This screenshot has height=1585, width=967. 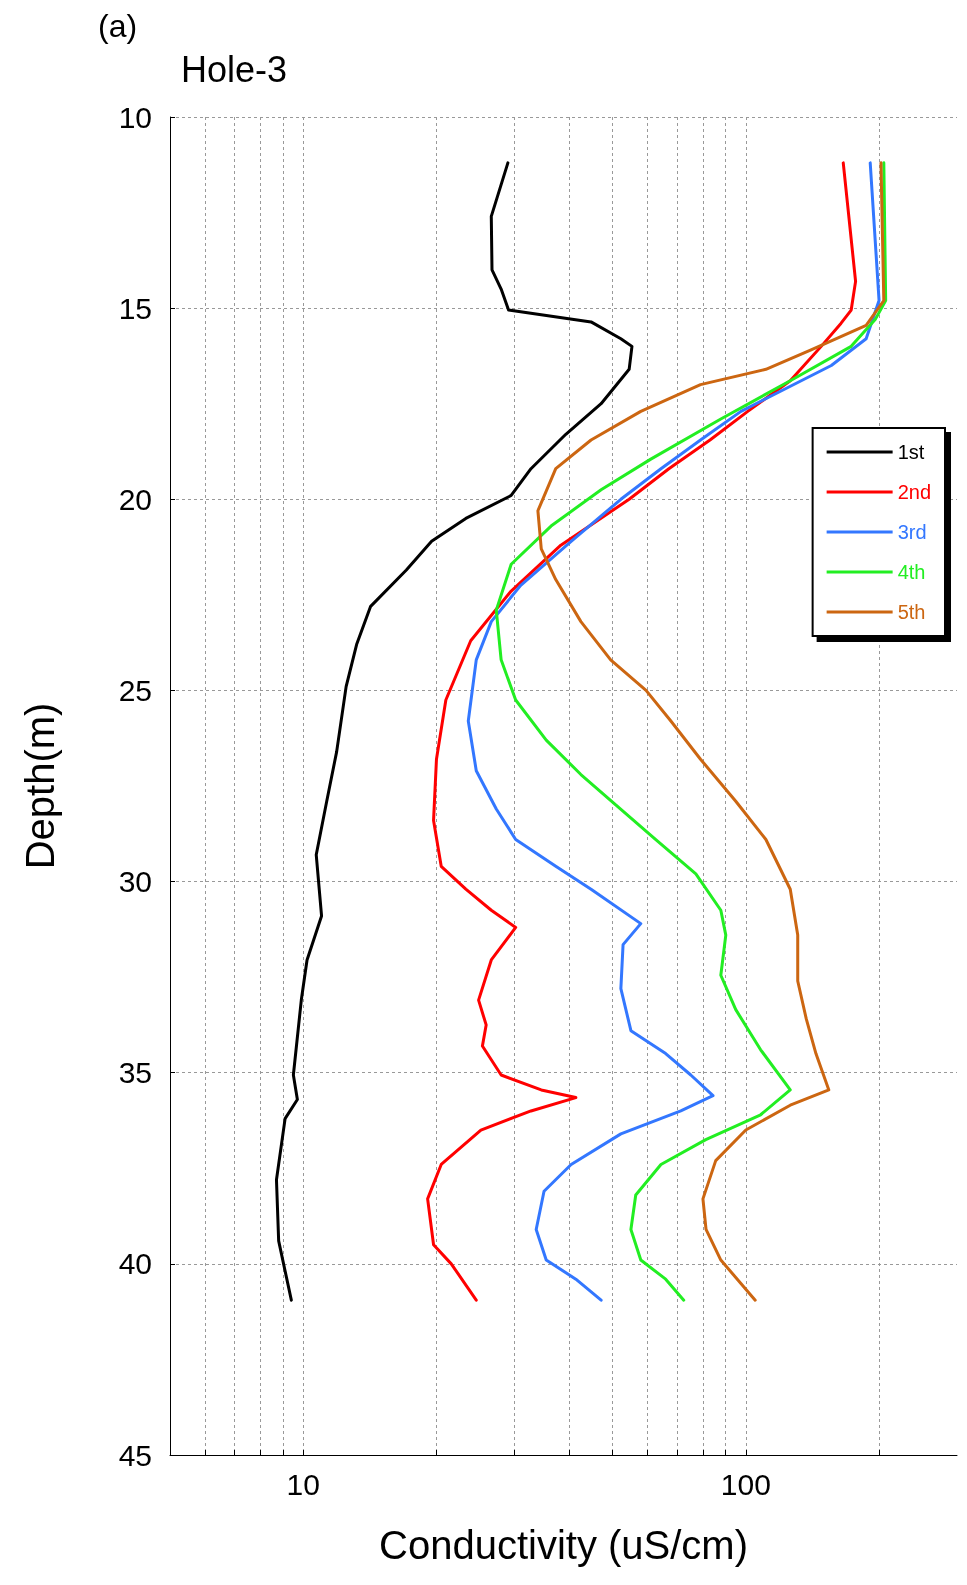 I want to click on y-tick-label: 10, so click(x=135, y=117).